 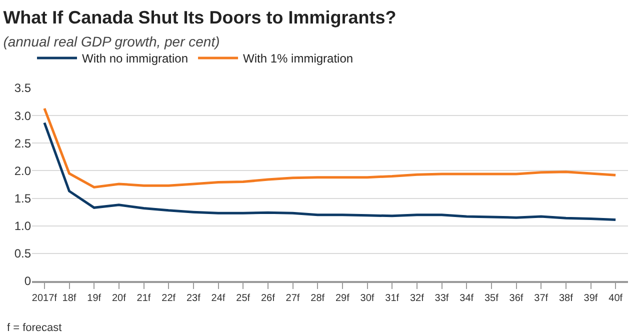 I want to click on x-tick-label: 19f, so click(x=94, y=298).